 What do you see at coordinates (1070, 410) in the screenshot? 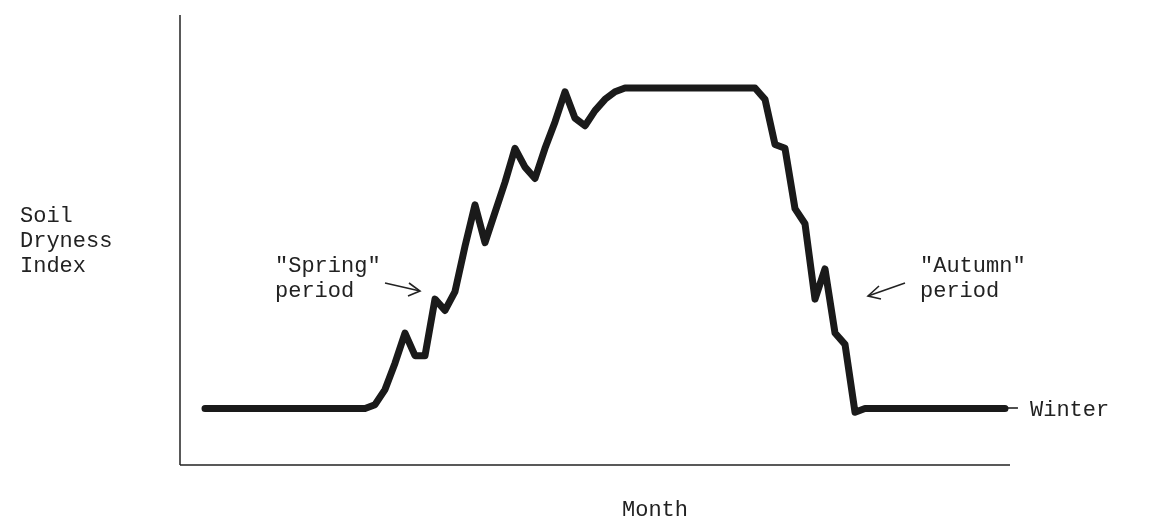
I see `text: Winter` at bounding box center [1070, 410].